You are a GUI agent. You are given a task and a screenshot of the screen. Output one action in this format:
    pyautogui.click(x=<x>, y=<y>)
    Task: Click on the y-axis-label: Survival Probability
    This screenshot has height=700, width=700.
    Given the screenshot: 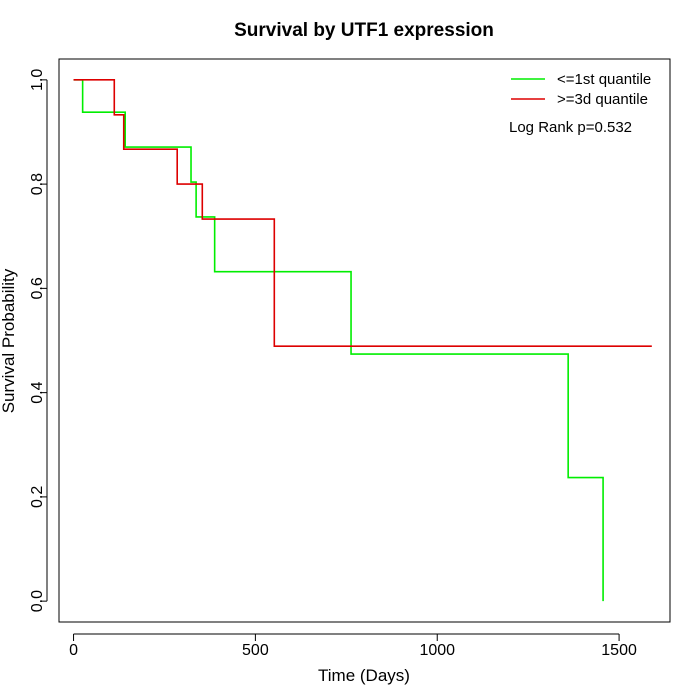 What is the action you would take?
    pyautogui.click(x=9, y=340)
    